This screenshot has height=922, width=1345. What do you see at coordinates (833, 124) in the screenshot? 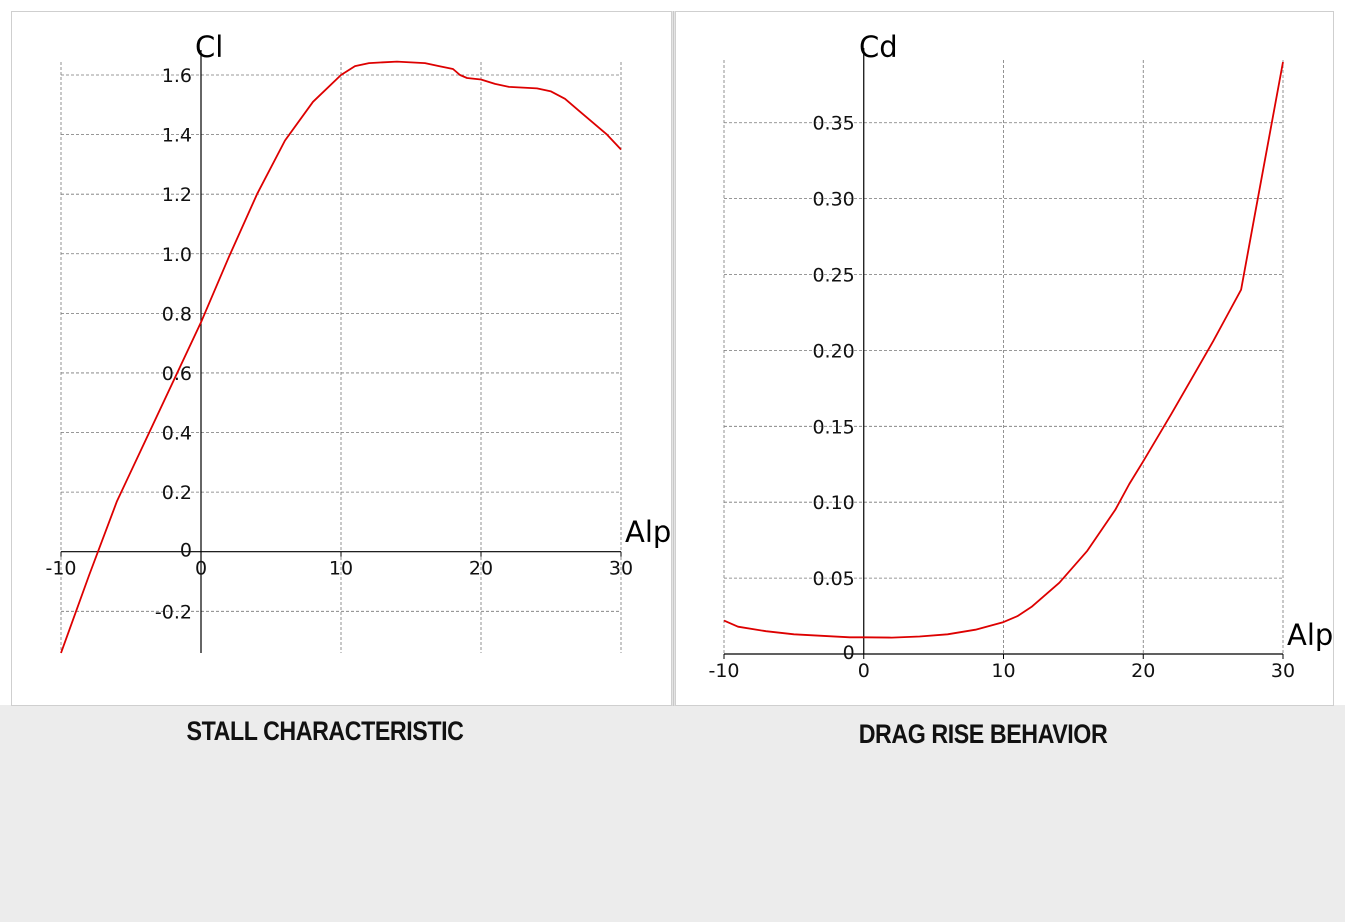
I see `y-tick-label: 0.35` at bounding box center [833, 124].